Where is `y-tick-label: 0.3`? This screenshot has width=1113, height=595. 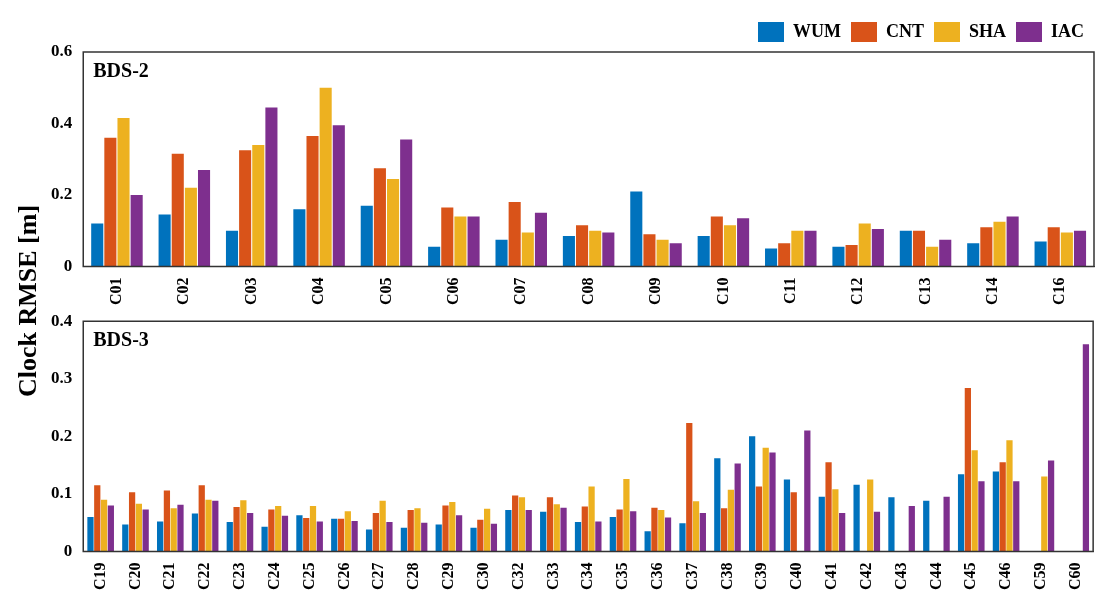 y-tick-label: 0.3 is located at coordinates (62, 378).